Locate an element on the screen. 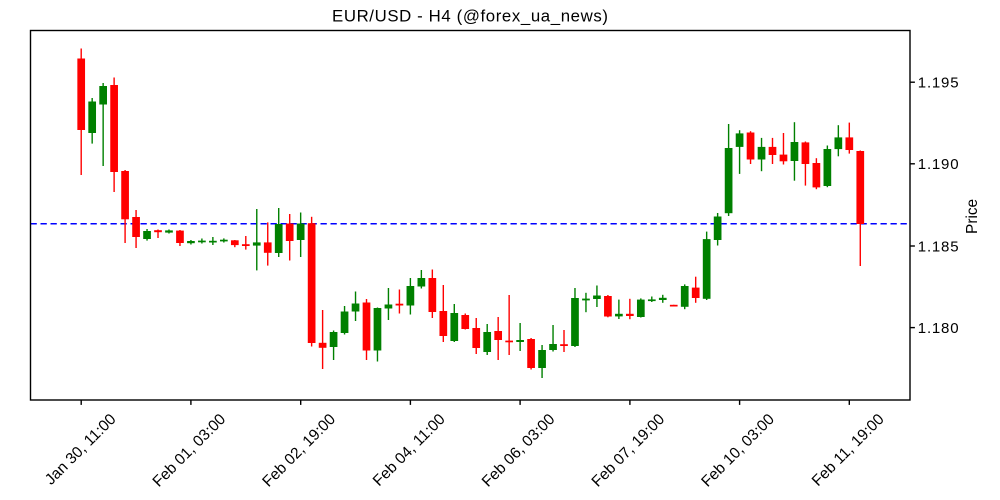 Image resolution: width=1000 pixels, height=500 pixels. svg-text: Price is located at coordinates (972, 216).